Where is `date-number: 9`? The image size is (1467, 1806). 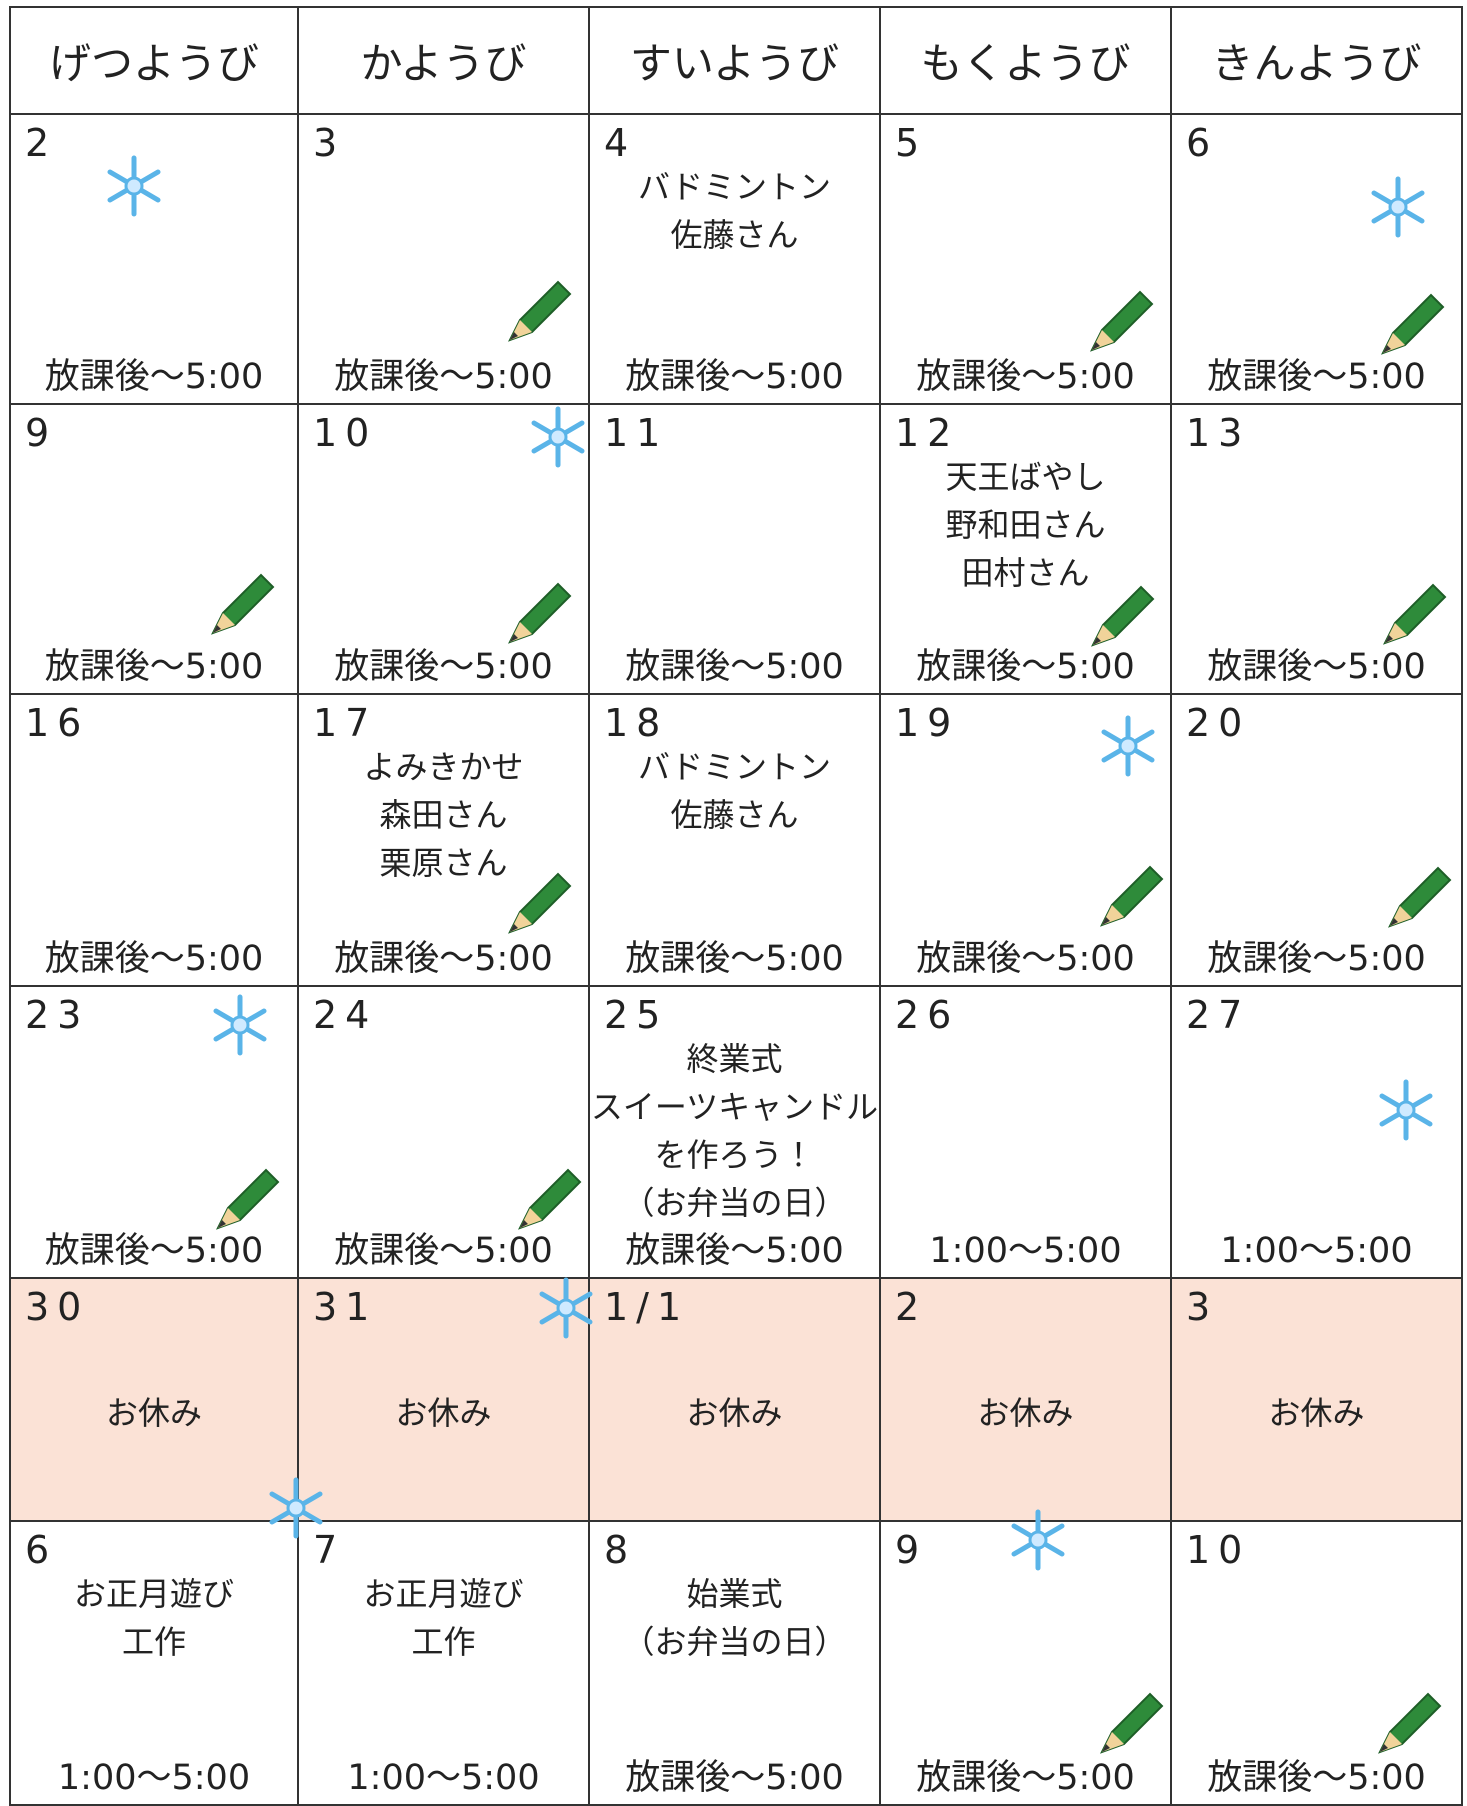 date-number: 9 is located at coordinates (911, 1550).